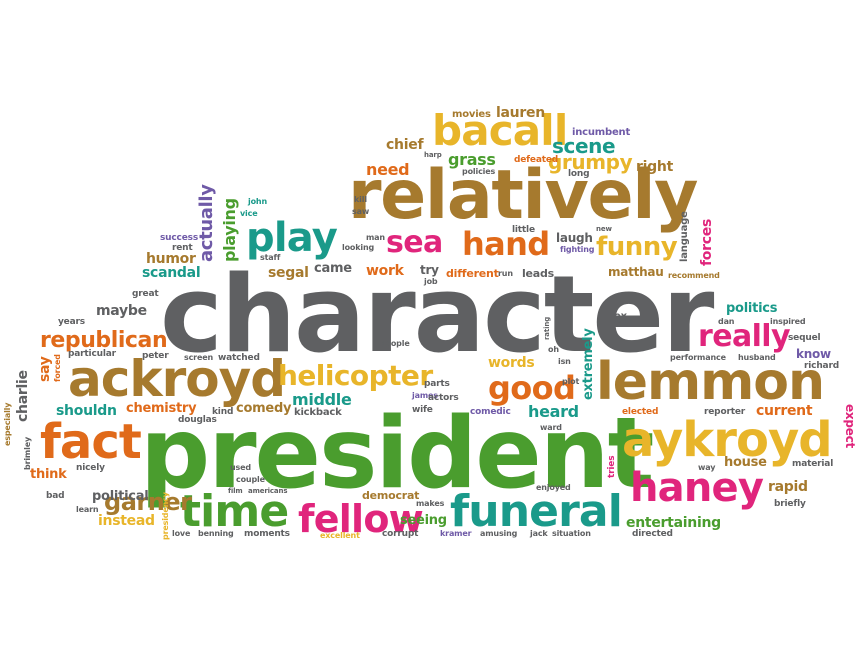  I want to click on word-know: know, so click(813, 354).